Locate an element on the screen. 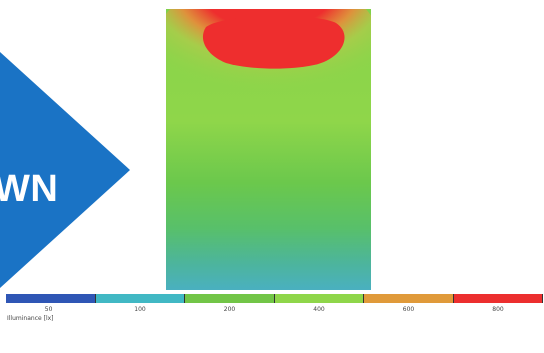 This screenshot has height=353, width=544. legend-tick-label: 100 is located at coordinates (140, 309).